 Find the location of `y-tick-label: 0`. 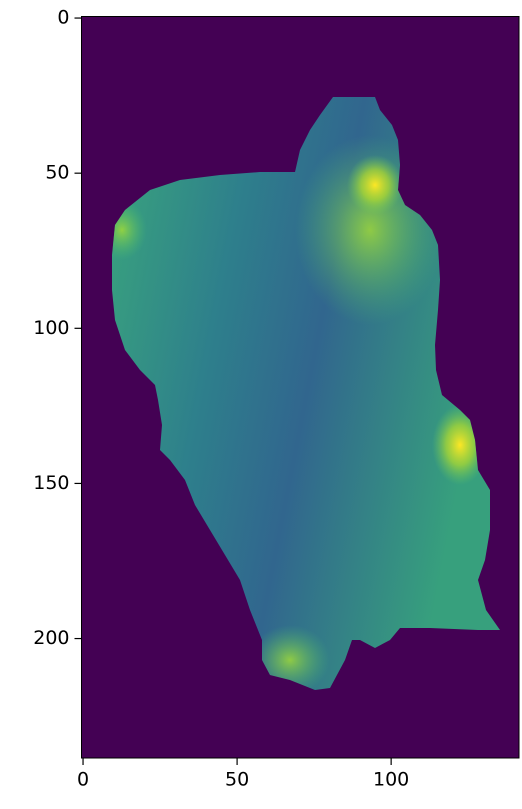

y-tick-label: 0 is located at coordinates (63, 18).